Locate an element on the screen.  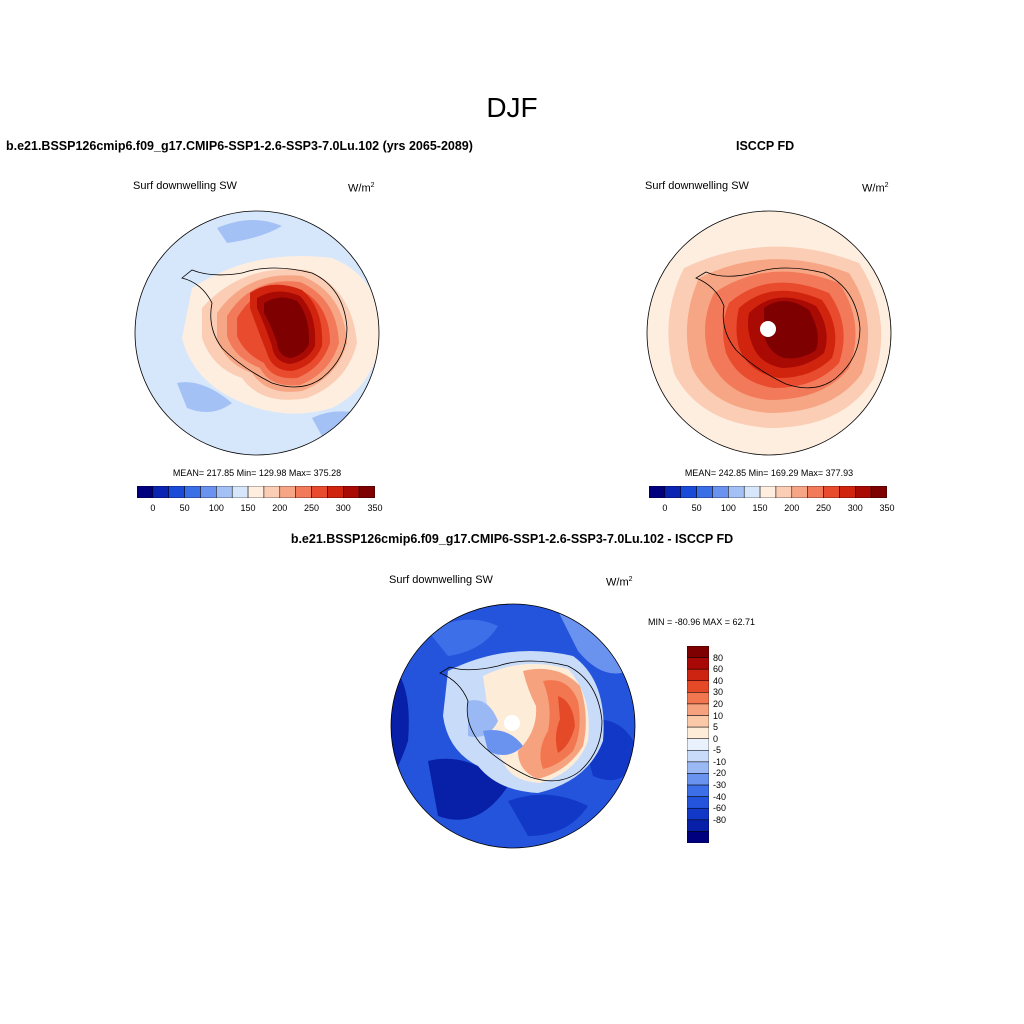
colorbar-tick-label: -20 is located at coordinates (720, 773).